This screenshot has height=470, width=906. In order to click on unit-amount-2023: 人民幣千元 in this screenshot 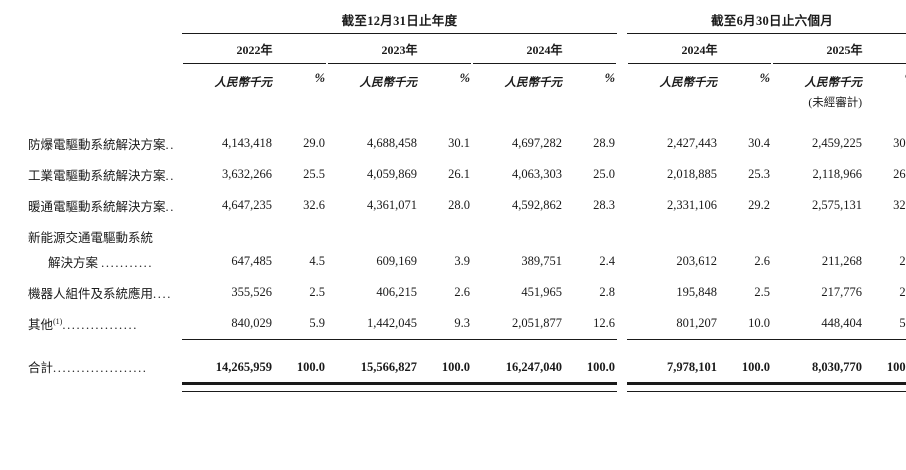, I will do `click(388, 83)`.